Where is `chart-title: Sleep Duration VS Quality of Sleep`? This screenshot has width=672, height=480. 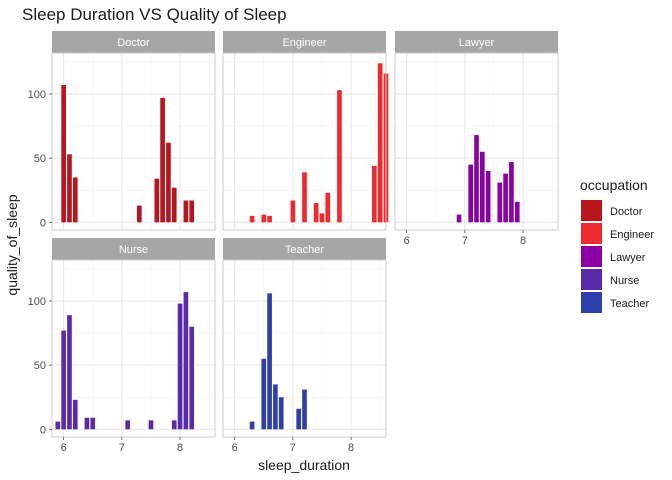 chart-title: Sleep Duration VS Quality of Sleep is located at coordinates (154, 14).